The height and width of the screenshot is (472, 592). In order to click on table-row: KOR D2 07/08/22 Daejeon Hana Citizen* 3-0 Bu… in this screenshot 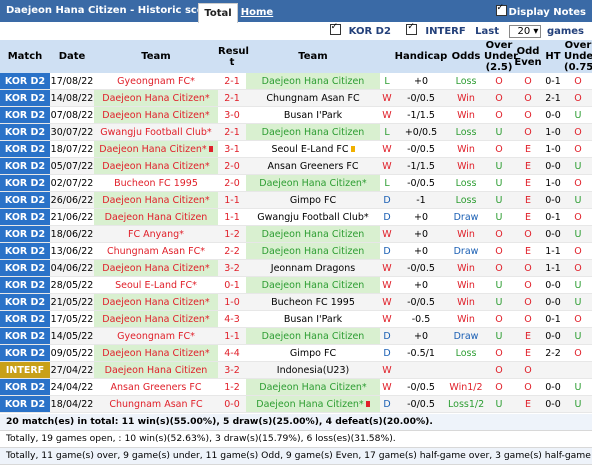, I will do `click(296, 115)`.